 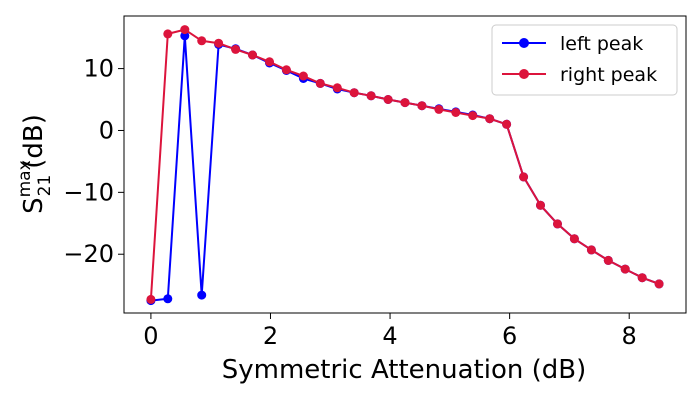 I want to click on y-tick-label: 10, so click(x=98, y=69).